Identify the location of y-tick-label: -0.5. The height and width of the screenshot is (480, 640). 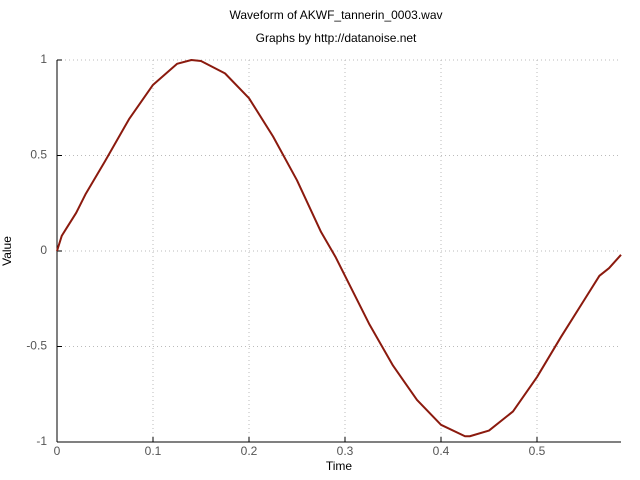
(36, 346).